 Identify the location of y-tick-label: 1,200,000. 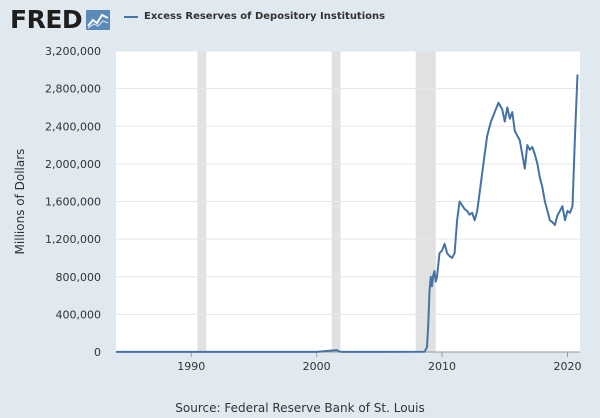
(73, 239).